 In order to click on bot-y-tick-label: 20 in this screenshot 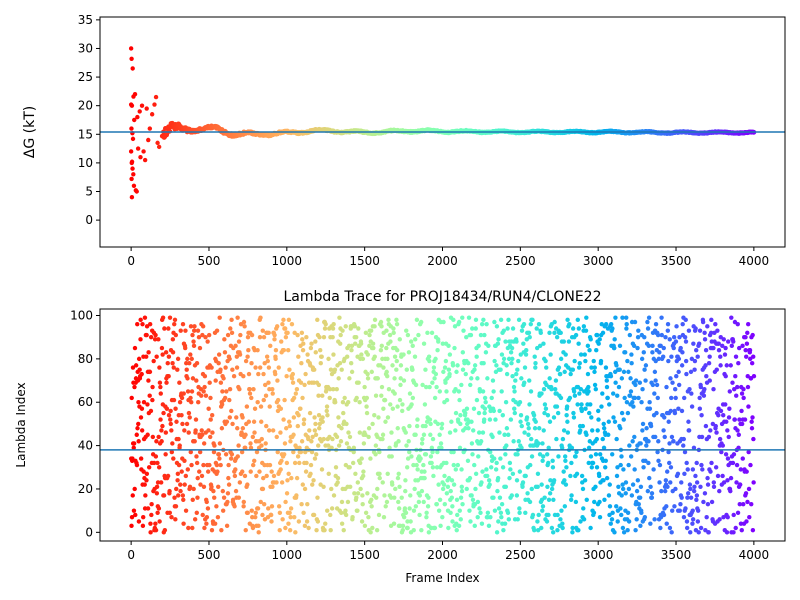, I will do `click(85, 489)`.